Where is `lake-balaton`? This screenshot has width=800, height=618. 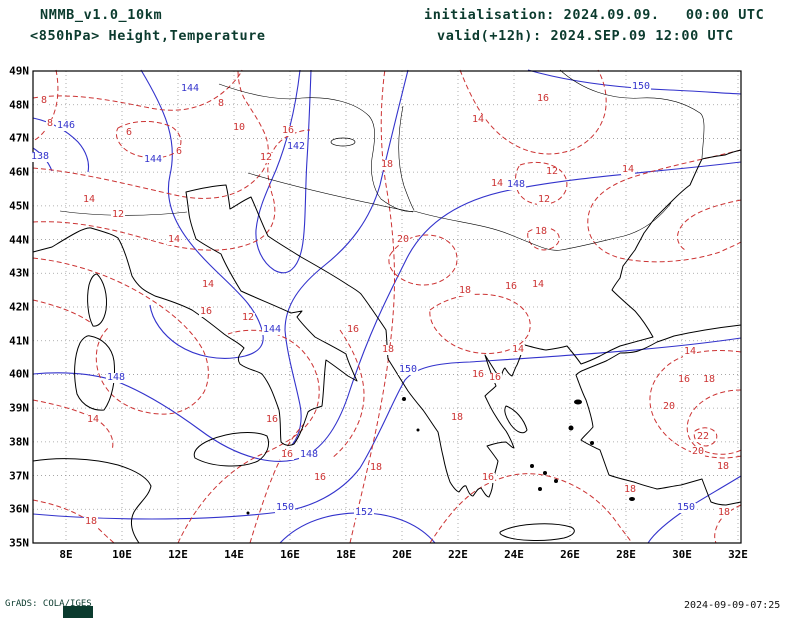 lake-balaton is located at coordinates (343, 142).